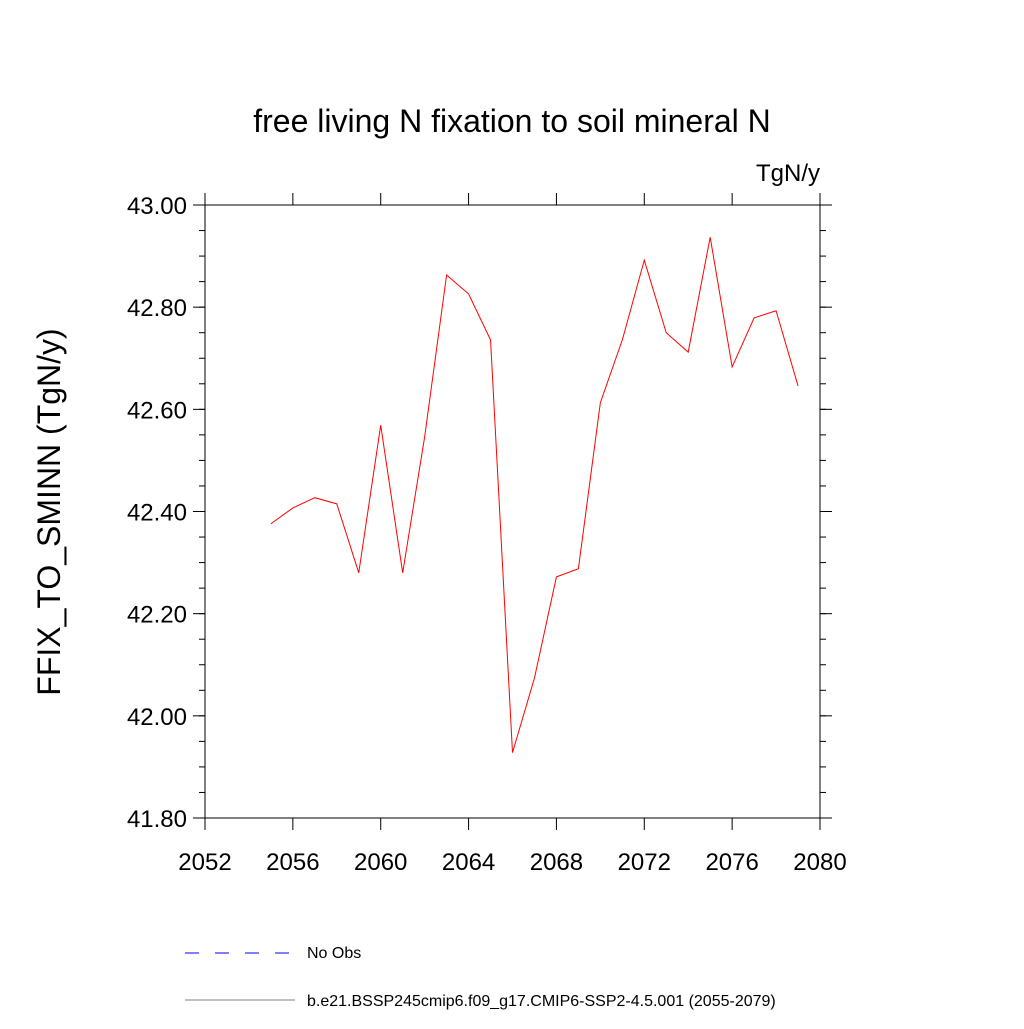 The image size is (1024, 1029). What do you see at coordinates (157, 410) in the screenshot?
I see `y-tick-label: 42.60` at bounding box center [157, 410].